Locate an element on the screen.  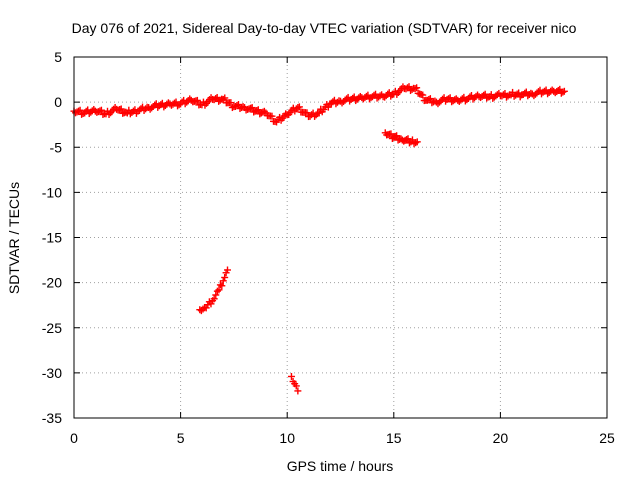
x-tick-label: 10 is located at coordinates (287, 438).